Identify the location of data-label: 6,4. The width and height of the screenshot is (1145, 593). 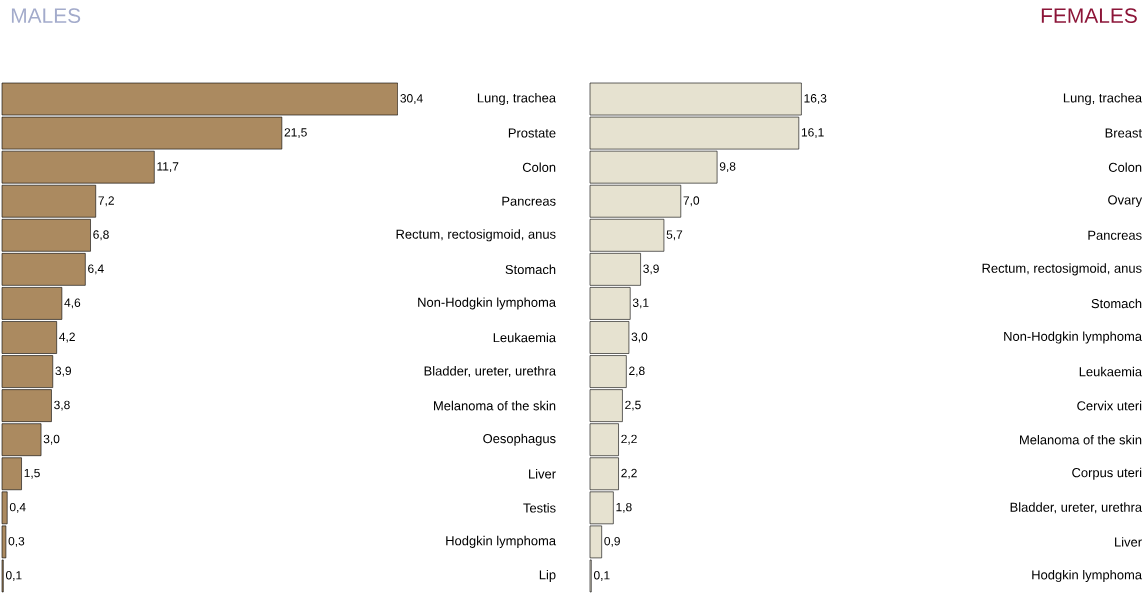
(96, 269).